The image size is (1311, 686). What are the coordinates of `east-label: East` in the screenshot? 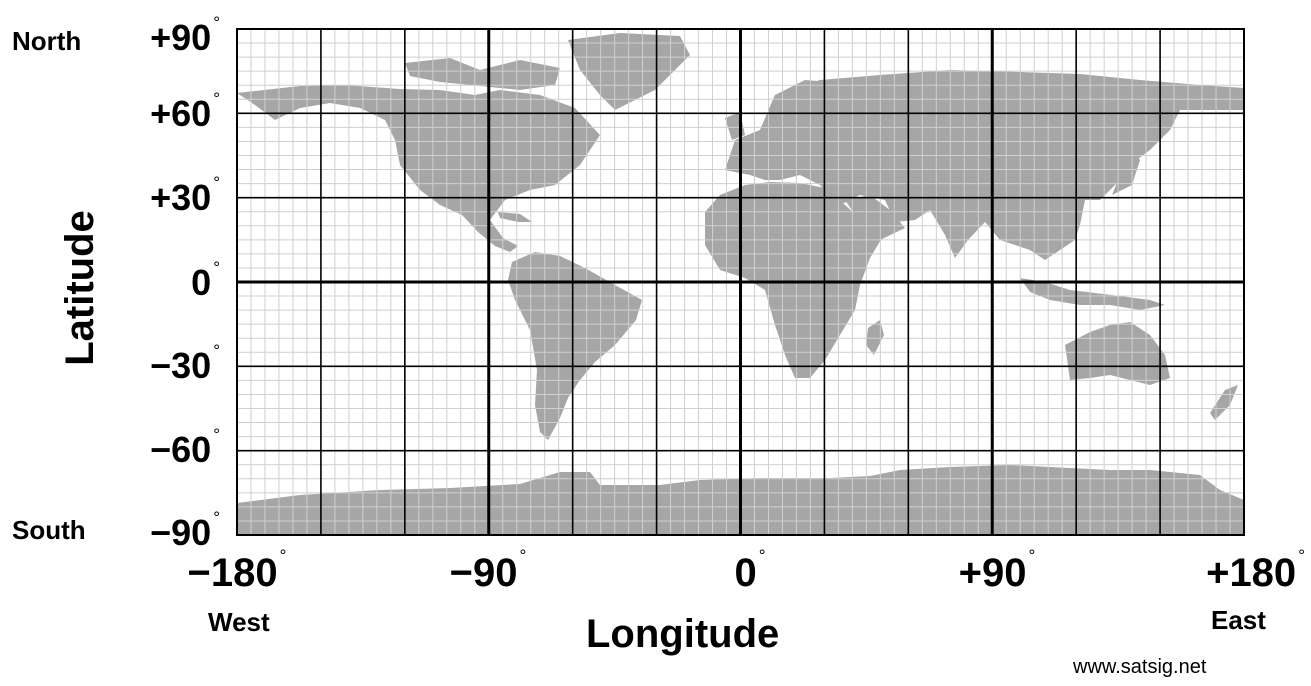 It's located at (1238, 620).